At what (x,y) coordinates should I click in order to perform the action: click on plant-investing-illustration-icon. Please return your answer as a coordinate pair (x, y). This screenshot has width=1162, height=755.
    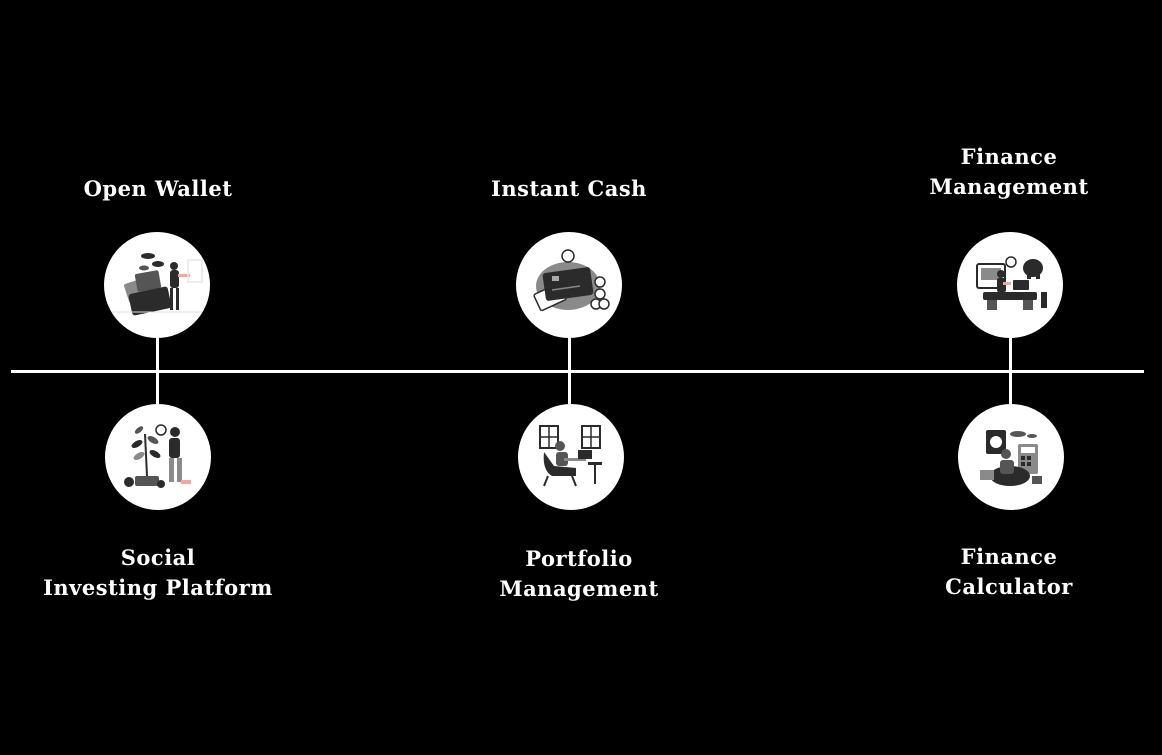
    Looking at the image, I should click on (157, 456).